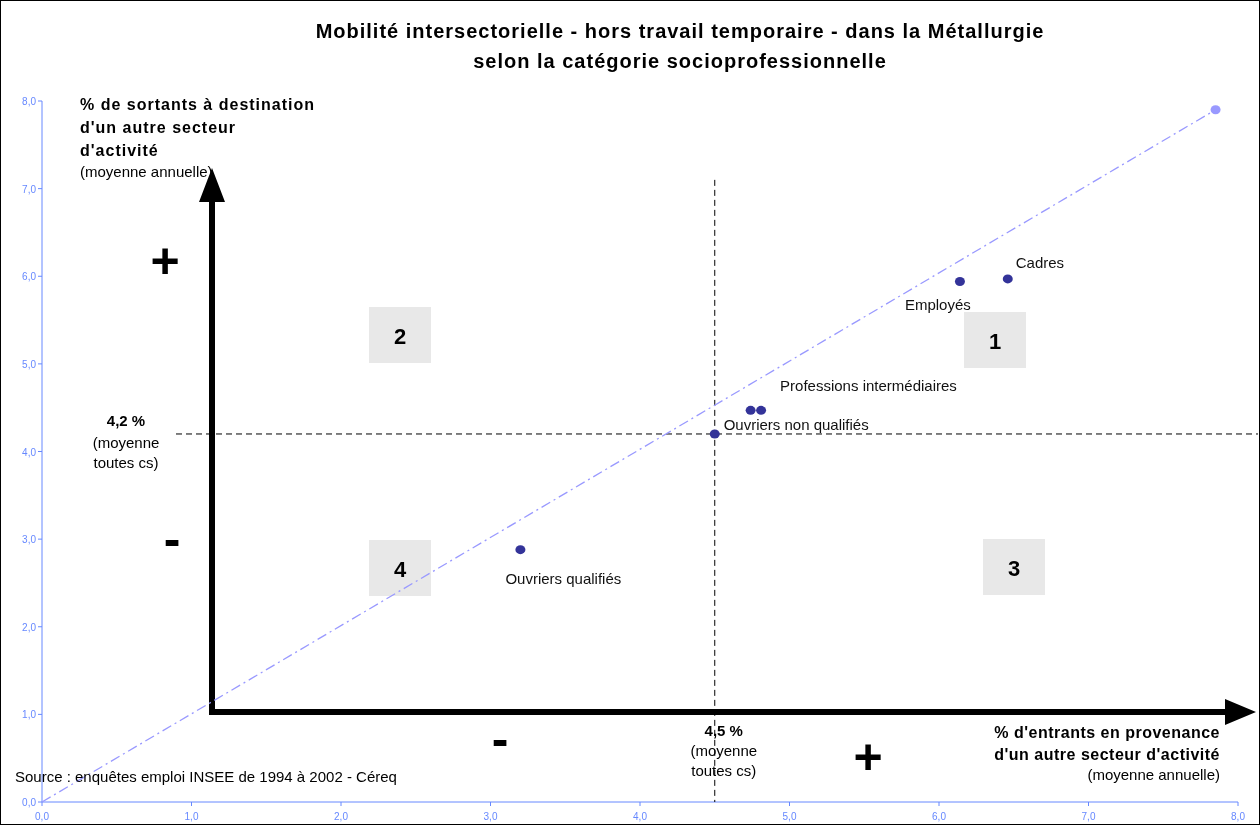 Image resolution: width=1260 pixels, height=825 pixels. What do you see at coordinates (42, 816) in the screenshot?
I see `x-tick-label: 0,0` at bounding box center [42, 816].